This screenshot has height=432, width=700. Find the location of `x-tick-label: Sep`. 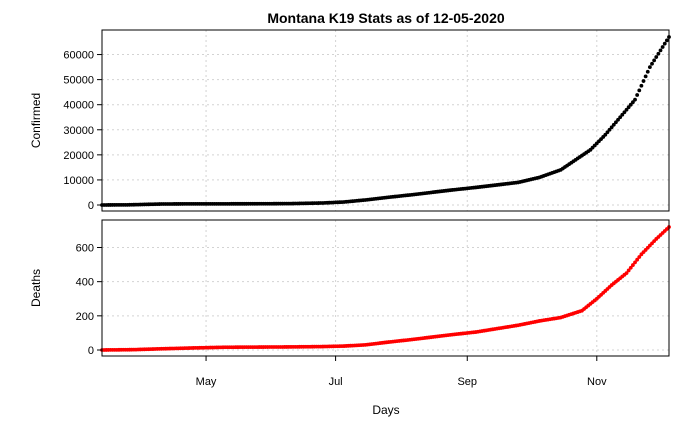

x-tick-label: Sep is located at coordinates (467, 382).